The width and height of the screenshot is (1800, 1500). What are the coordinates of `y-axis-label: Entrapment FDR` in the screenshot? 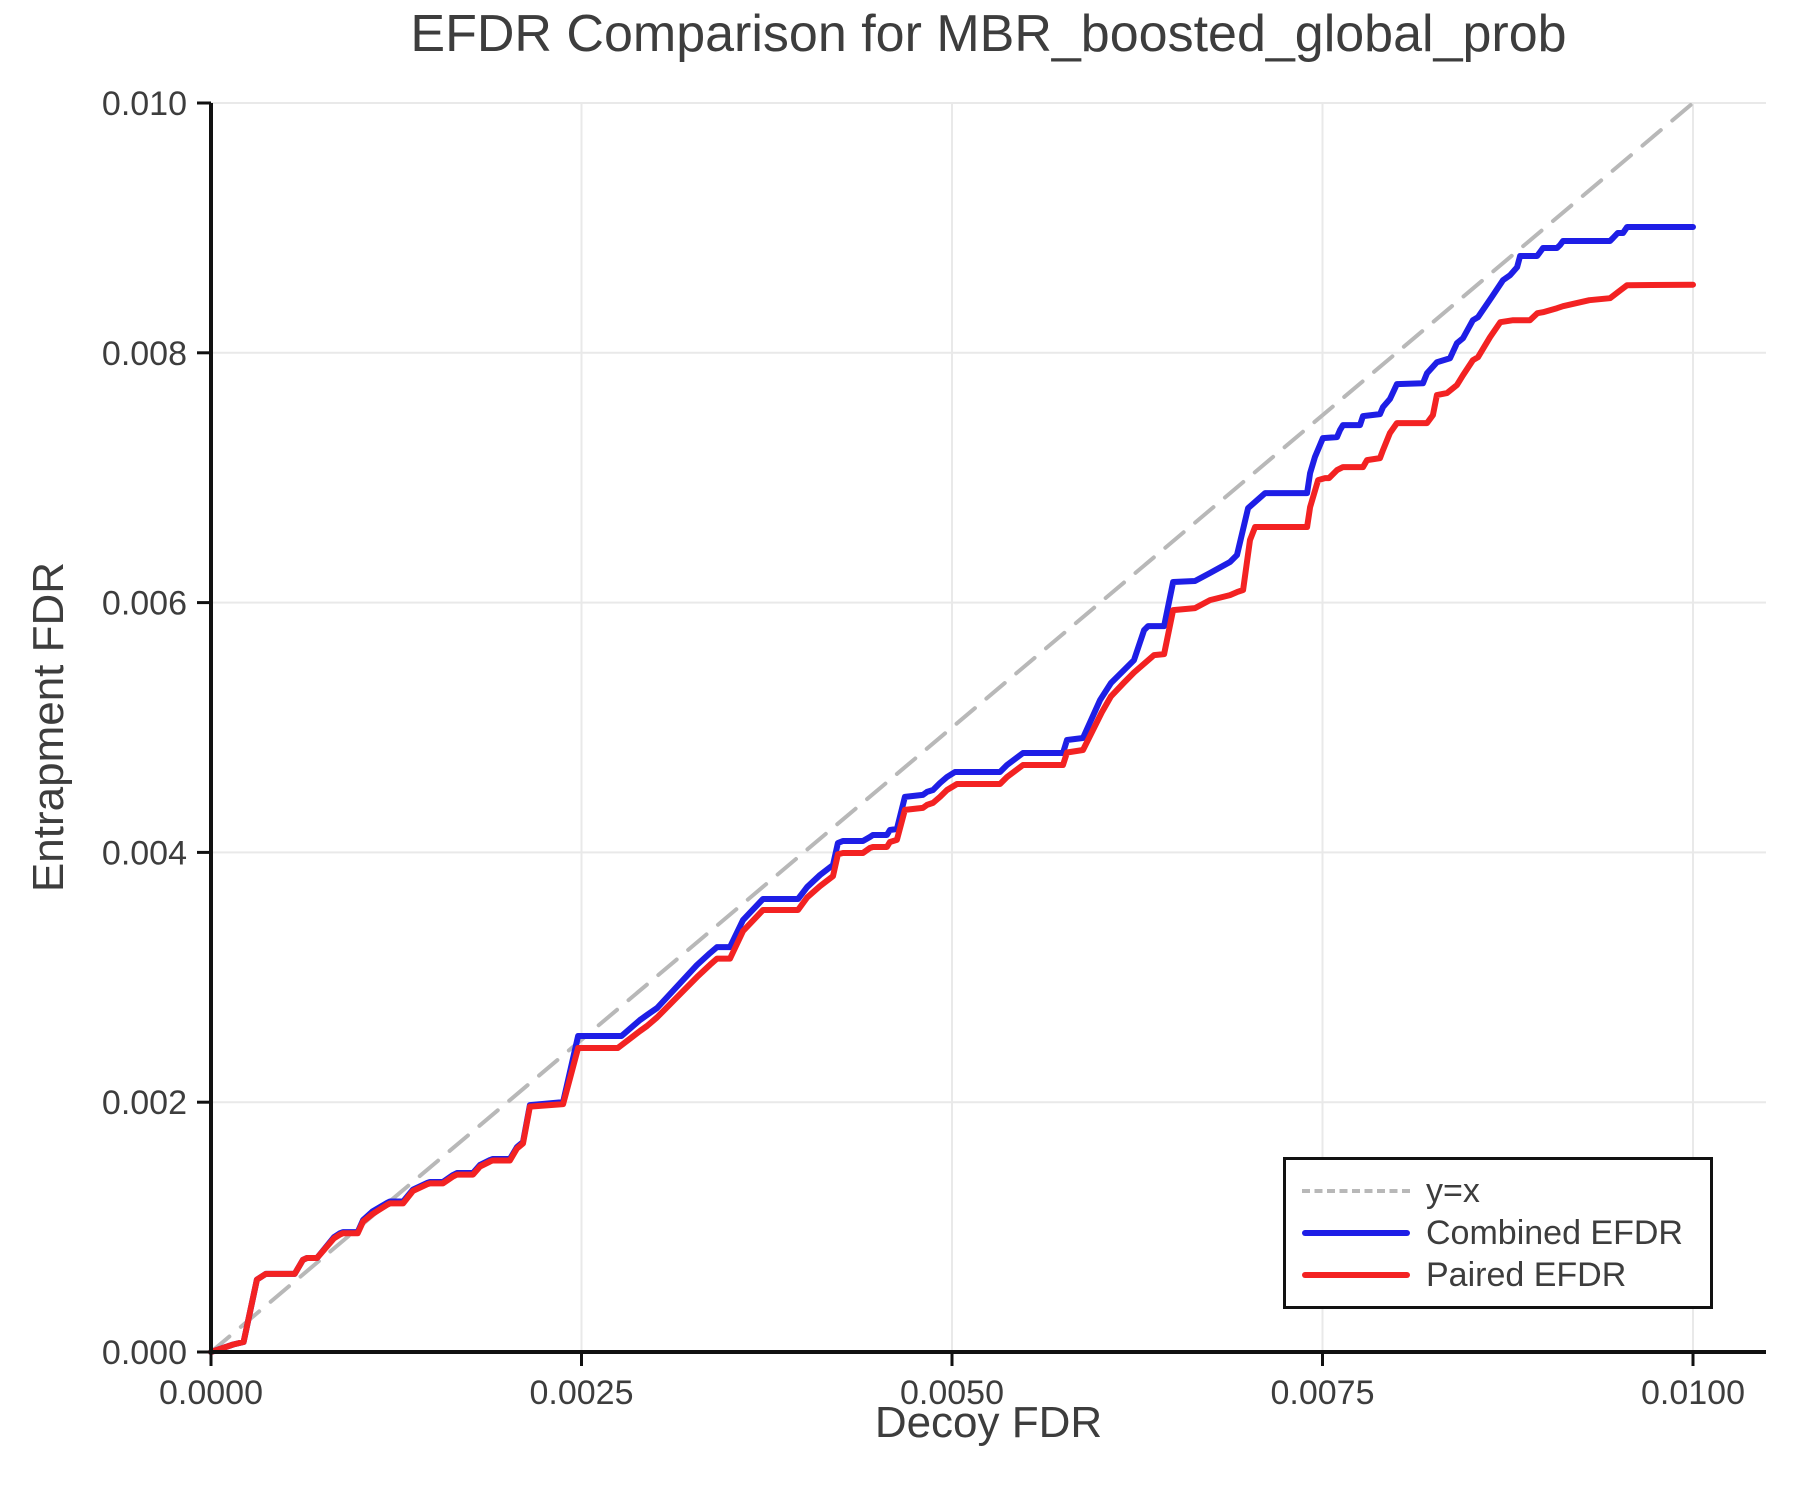 It's located at (48, 727).